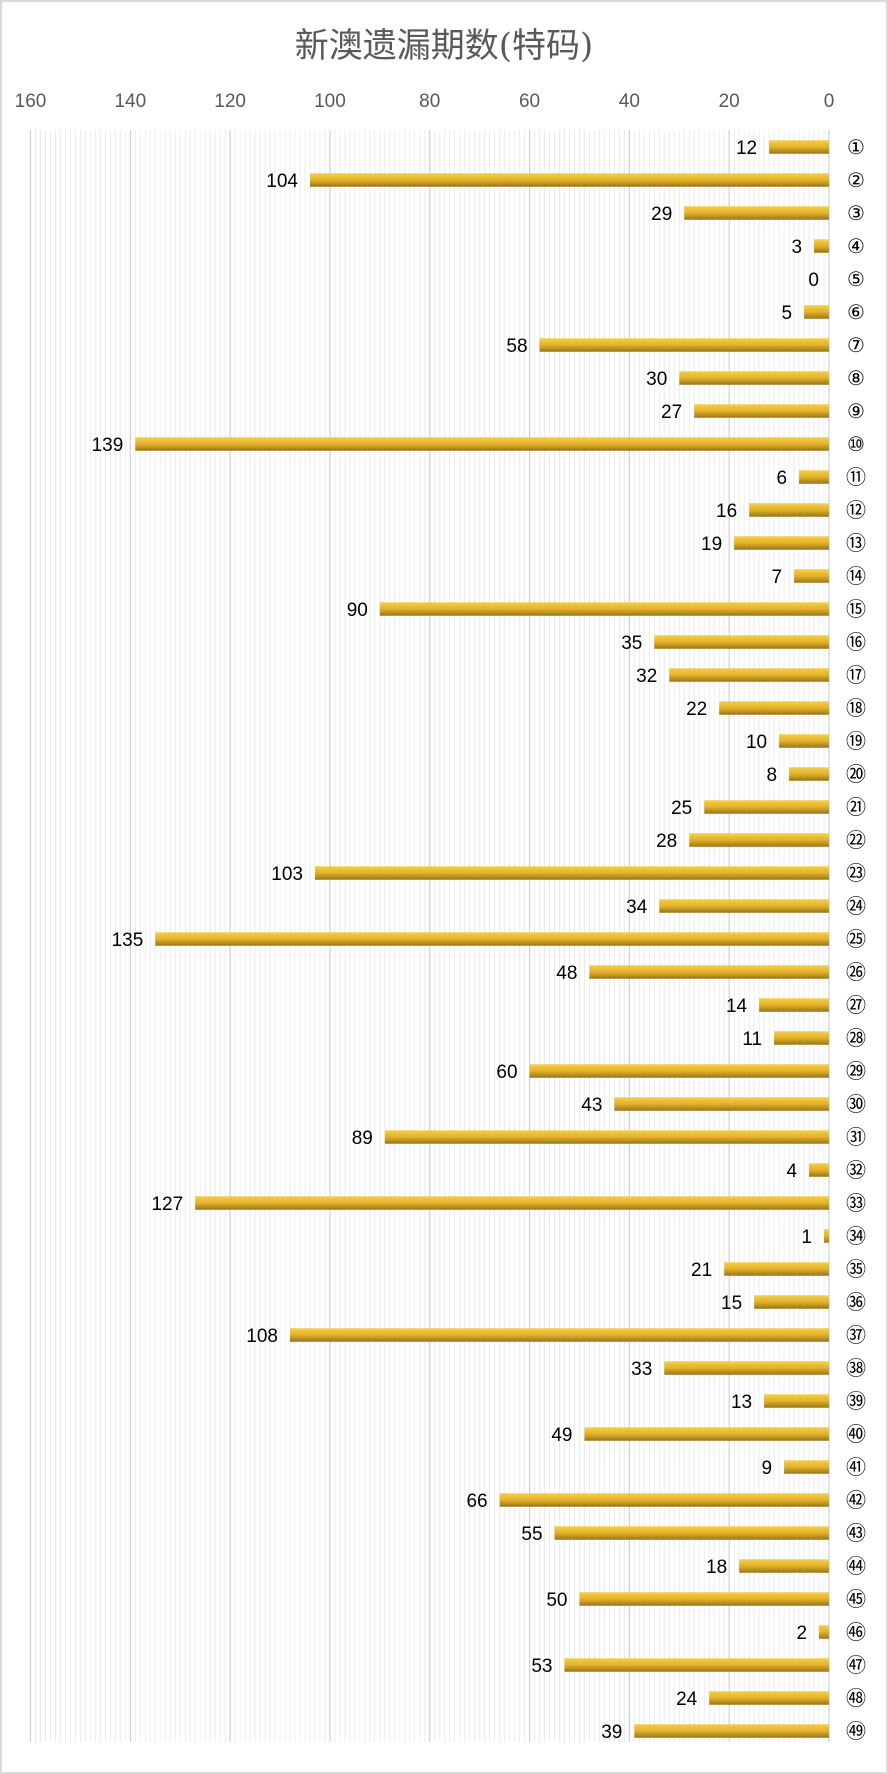 This screenshot has width=888, height=1774. Describe the element at coordinates (629, 101) in the screenshot. I see `x-tick-label: 40` at that location.